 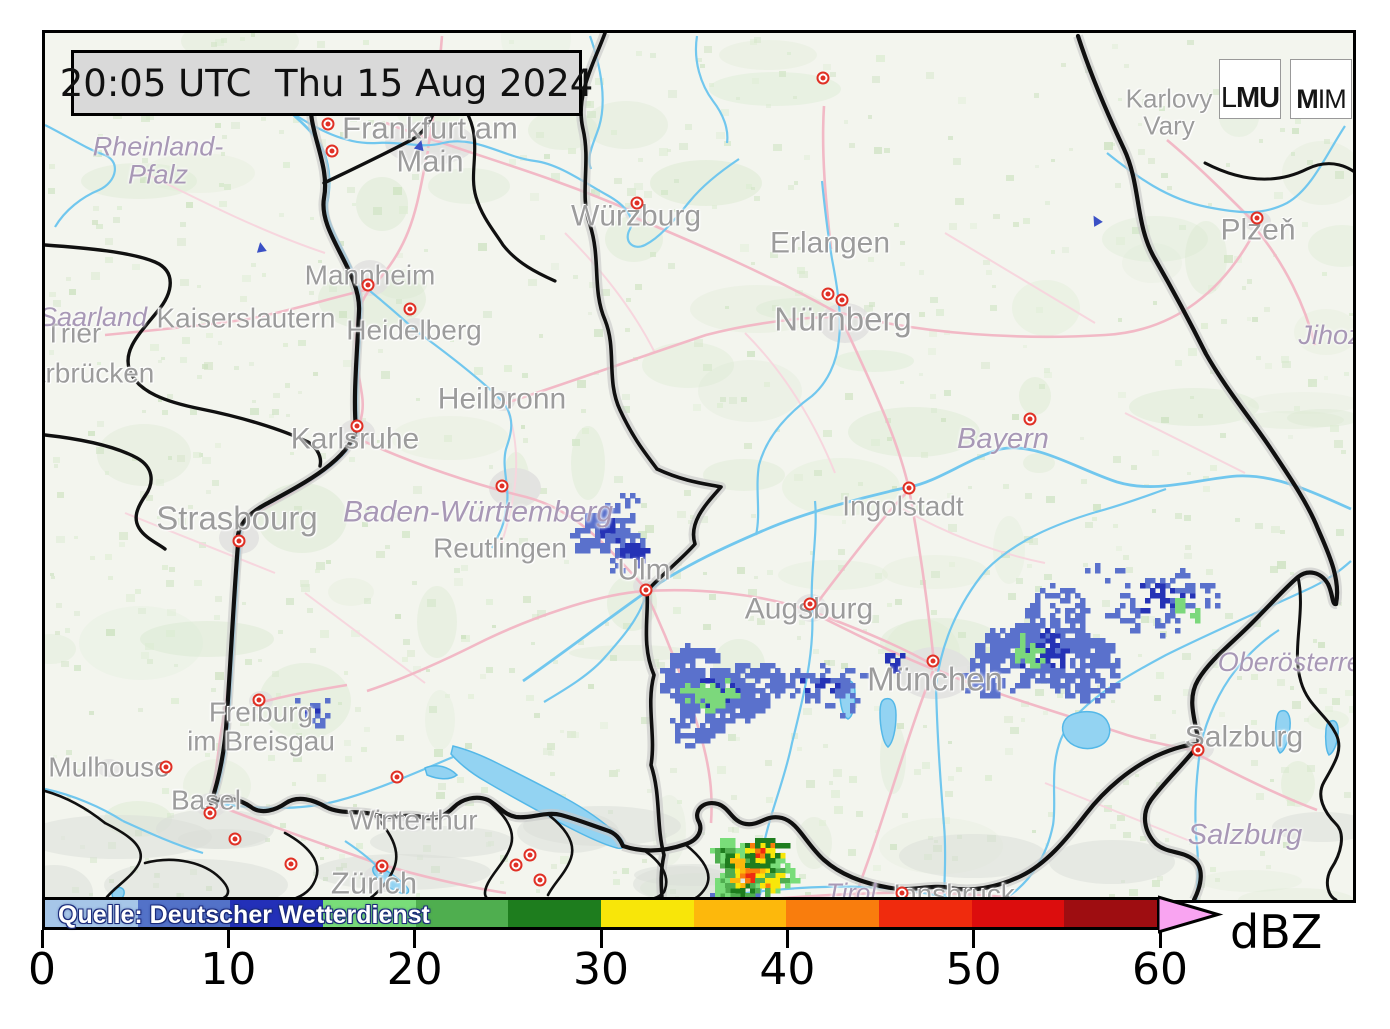 I want to click on border-bw-bayern, so click(x=651, y=466).